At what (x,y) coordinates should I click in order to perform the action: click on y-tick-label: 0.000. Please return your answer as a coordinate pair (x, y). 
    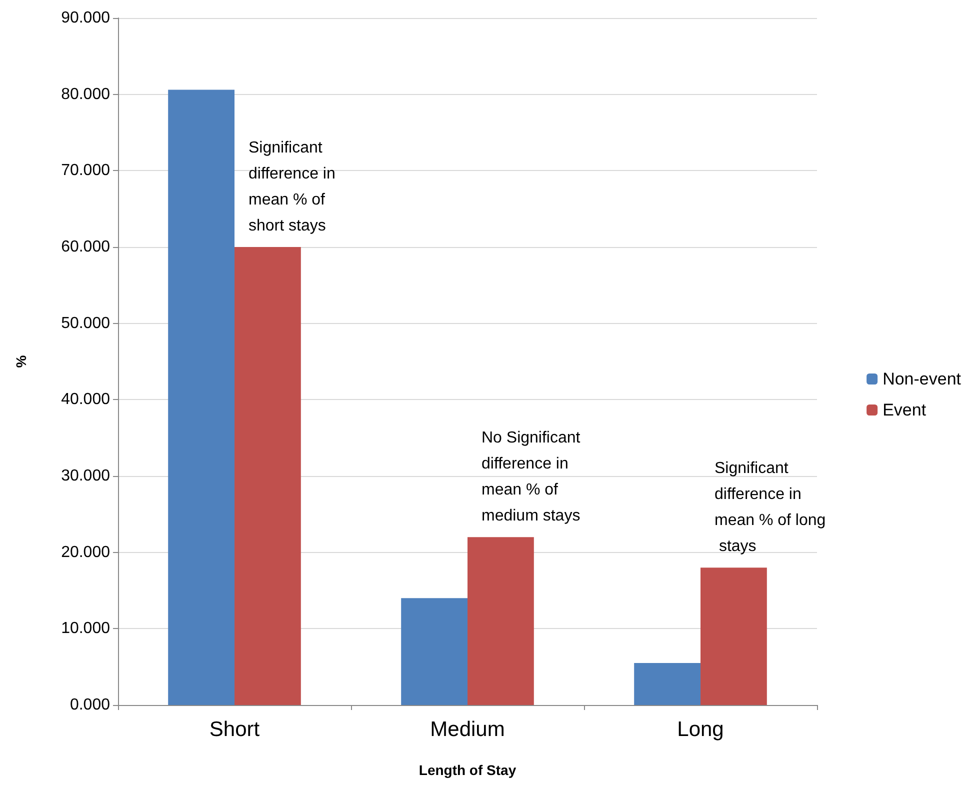
    Looking at the image, I should click on (90, 705).